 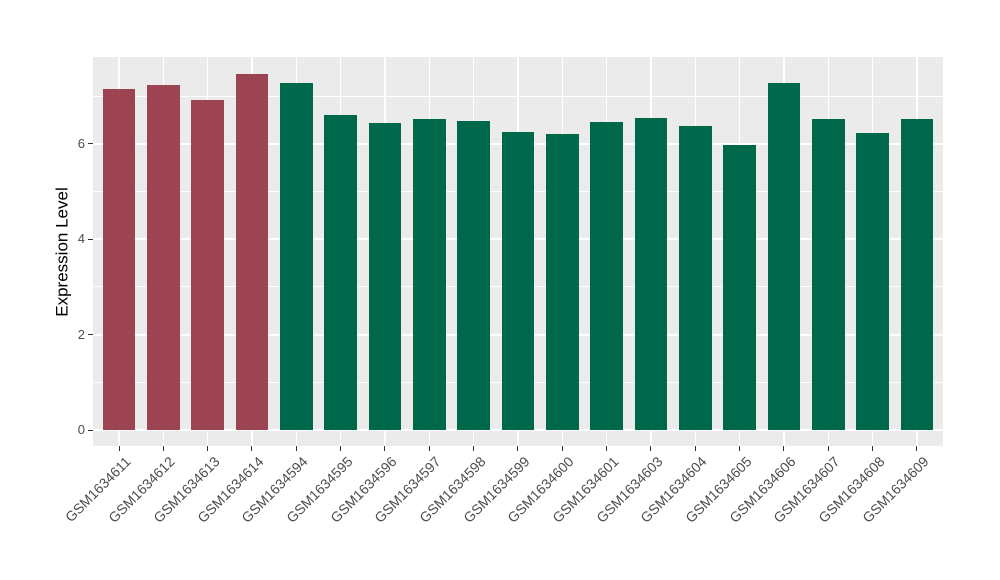 What do you see at coordinates (562, 448) in the screenshot?
I see `x-tick-mark-GSM1634600` at bounding box center [562, 448].